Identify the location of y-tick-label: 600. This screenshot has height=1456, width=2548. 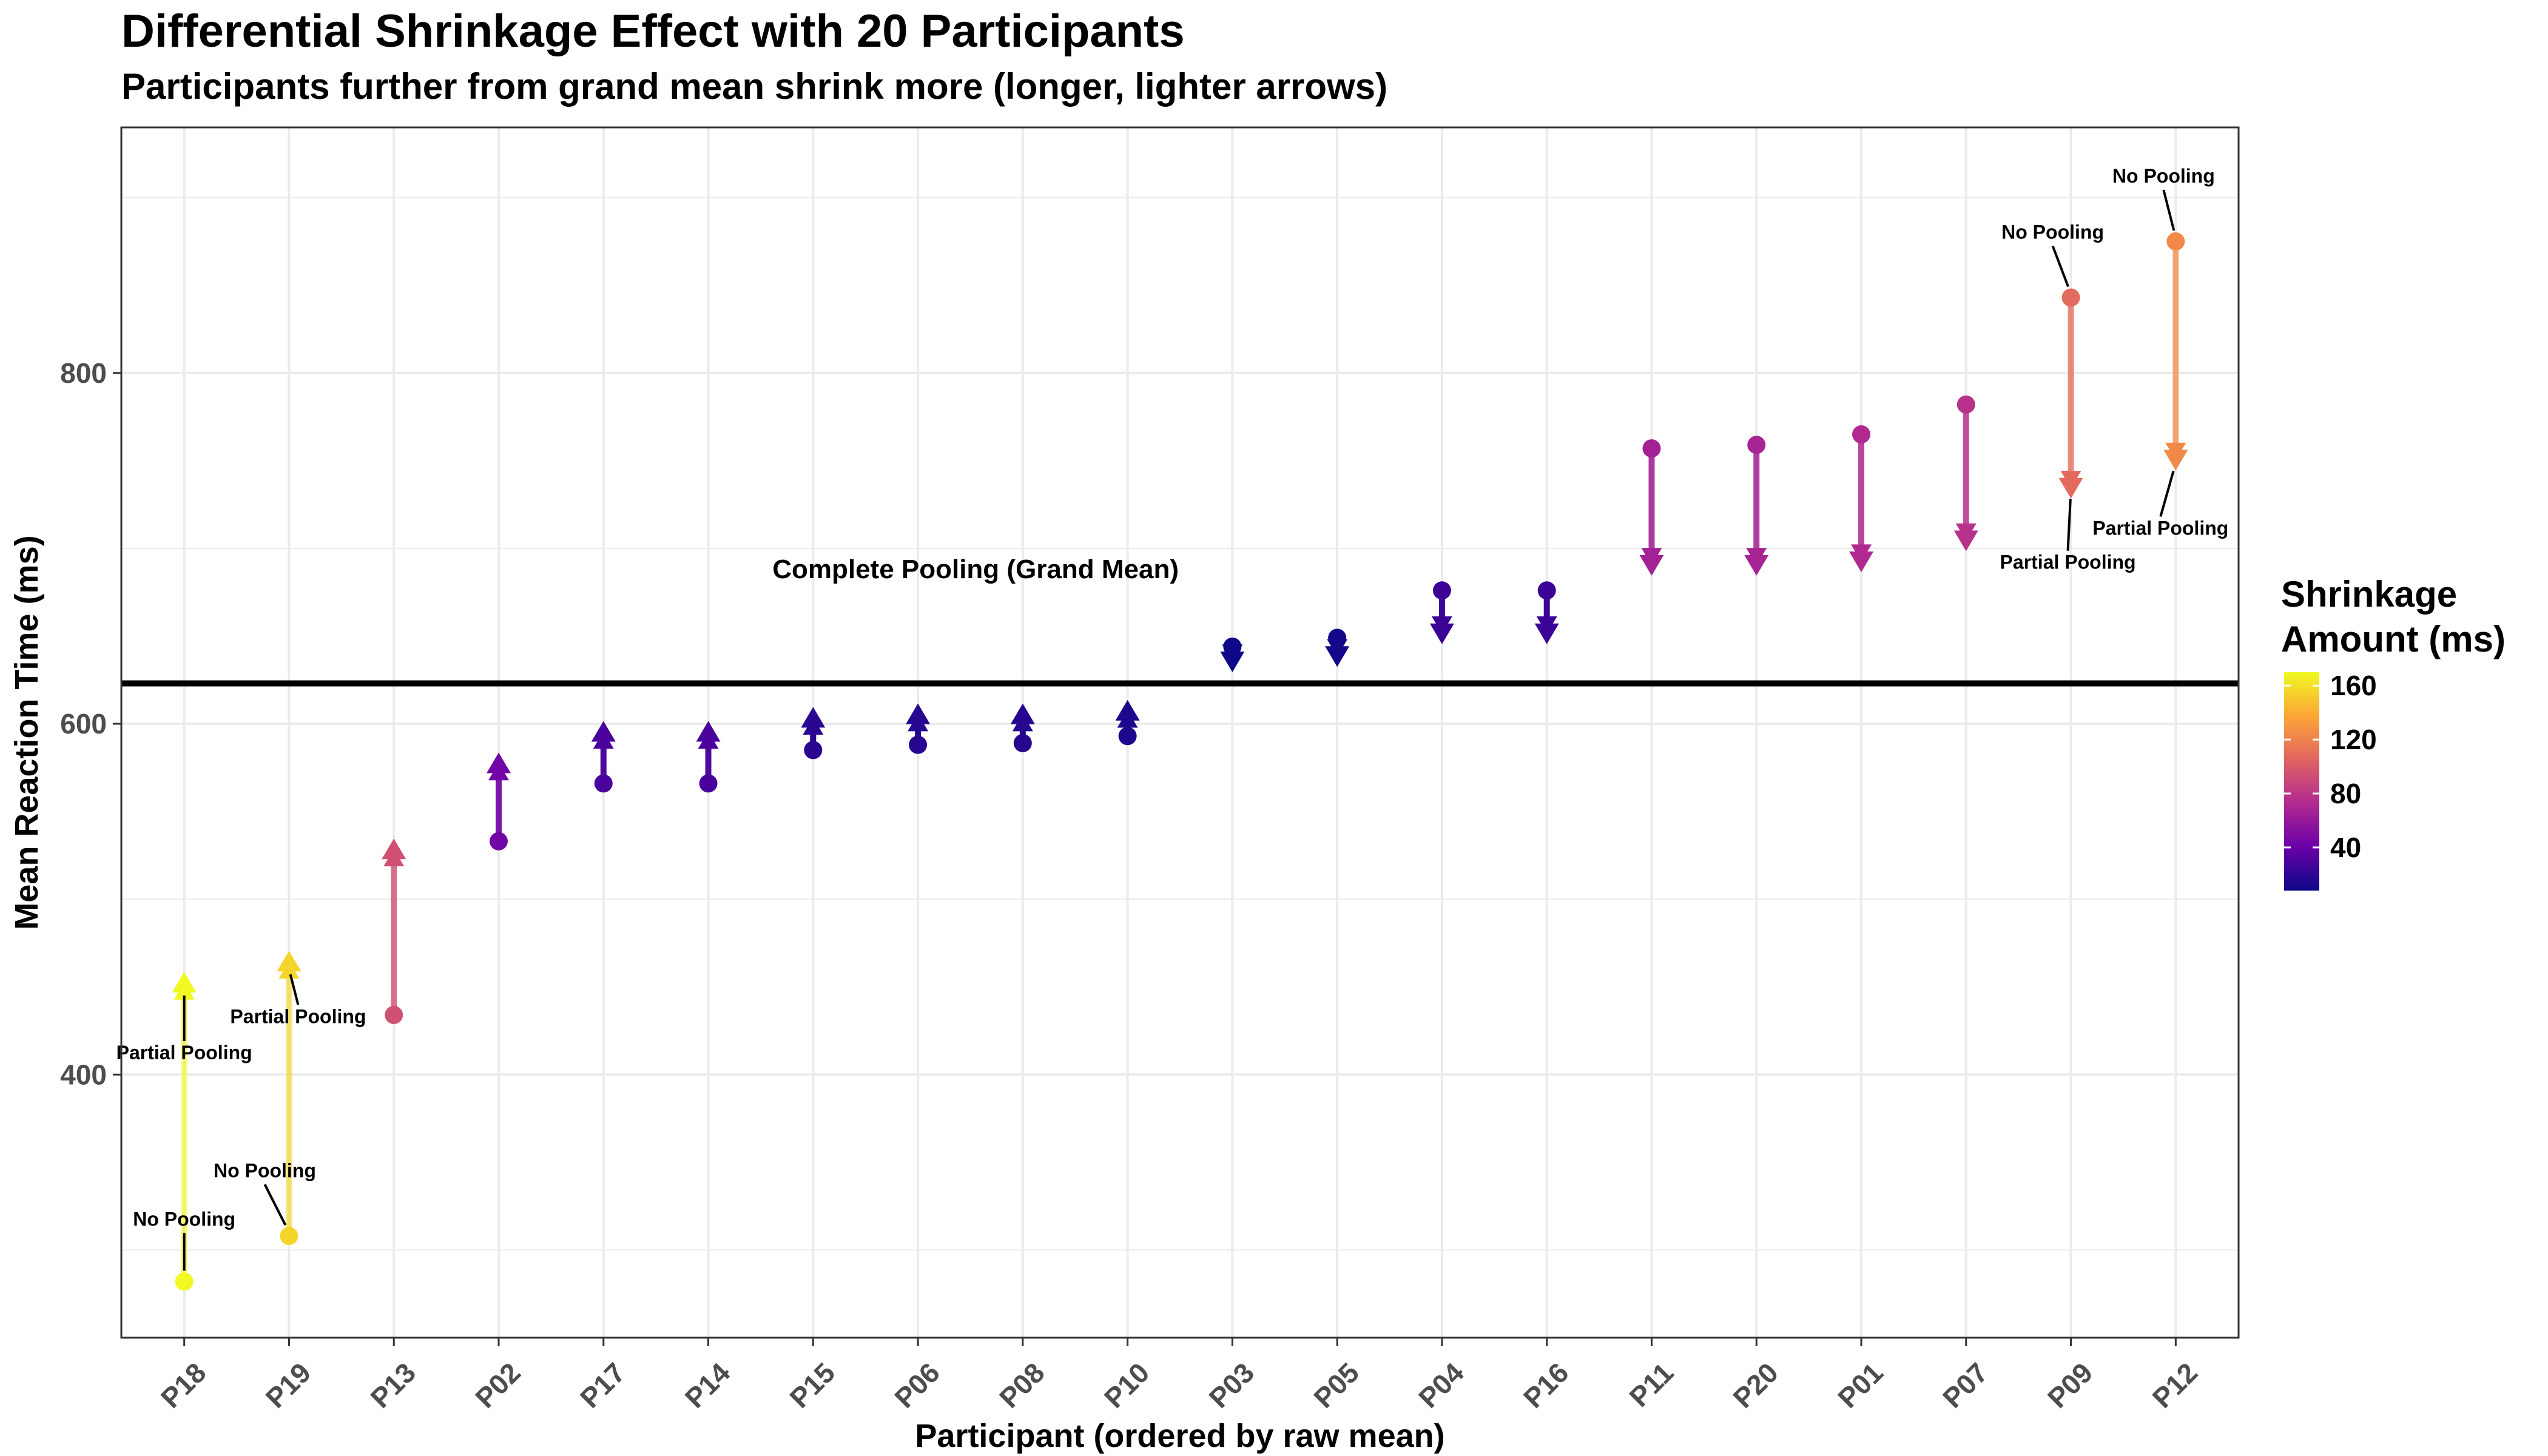
(83, 724).